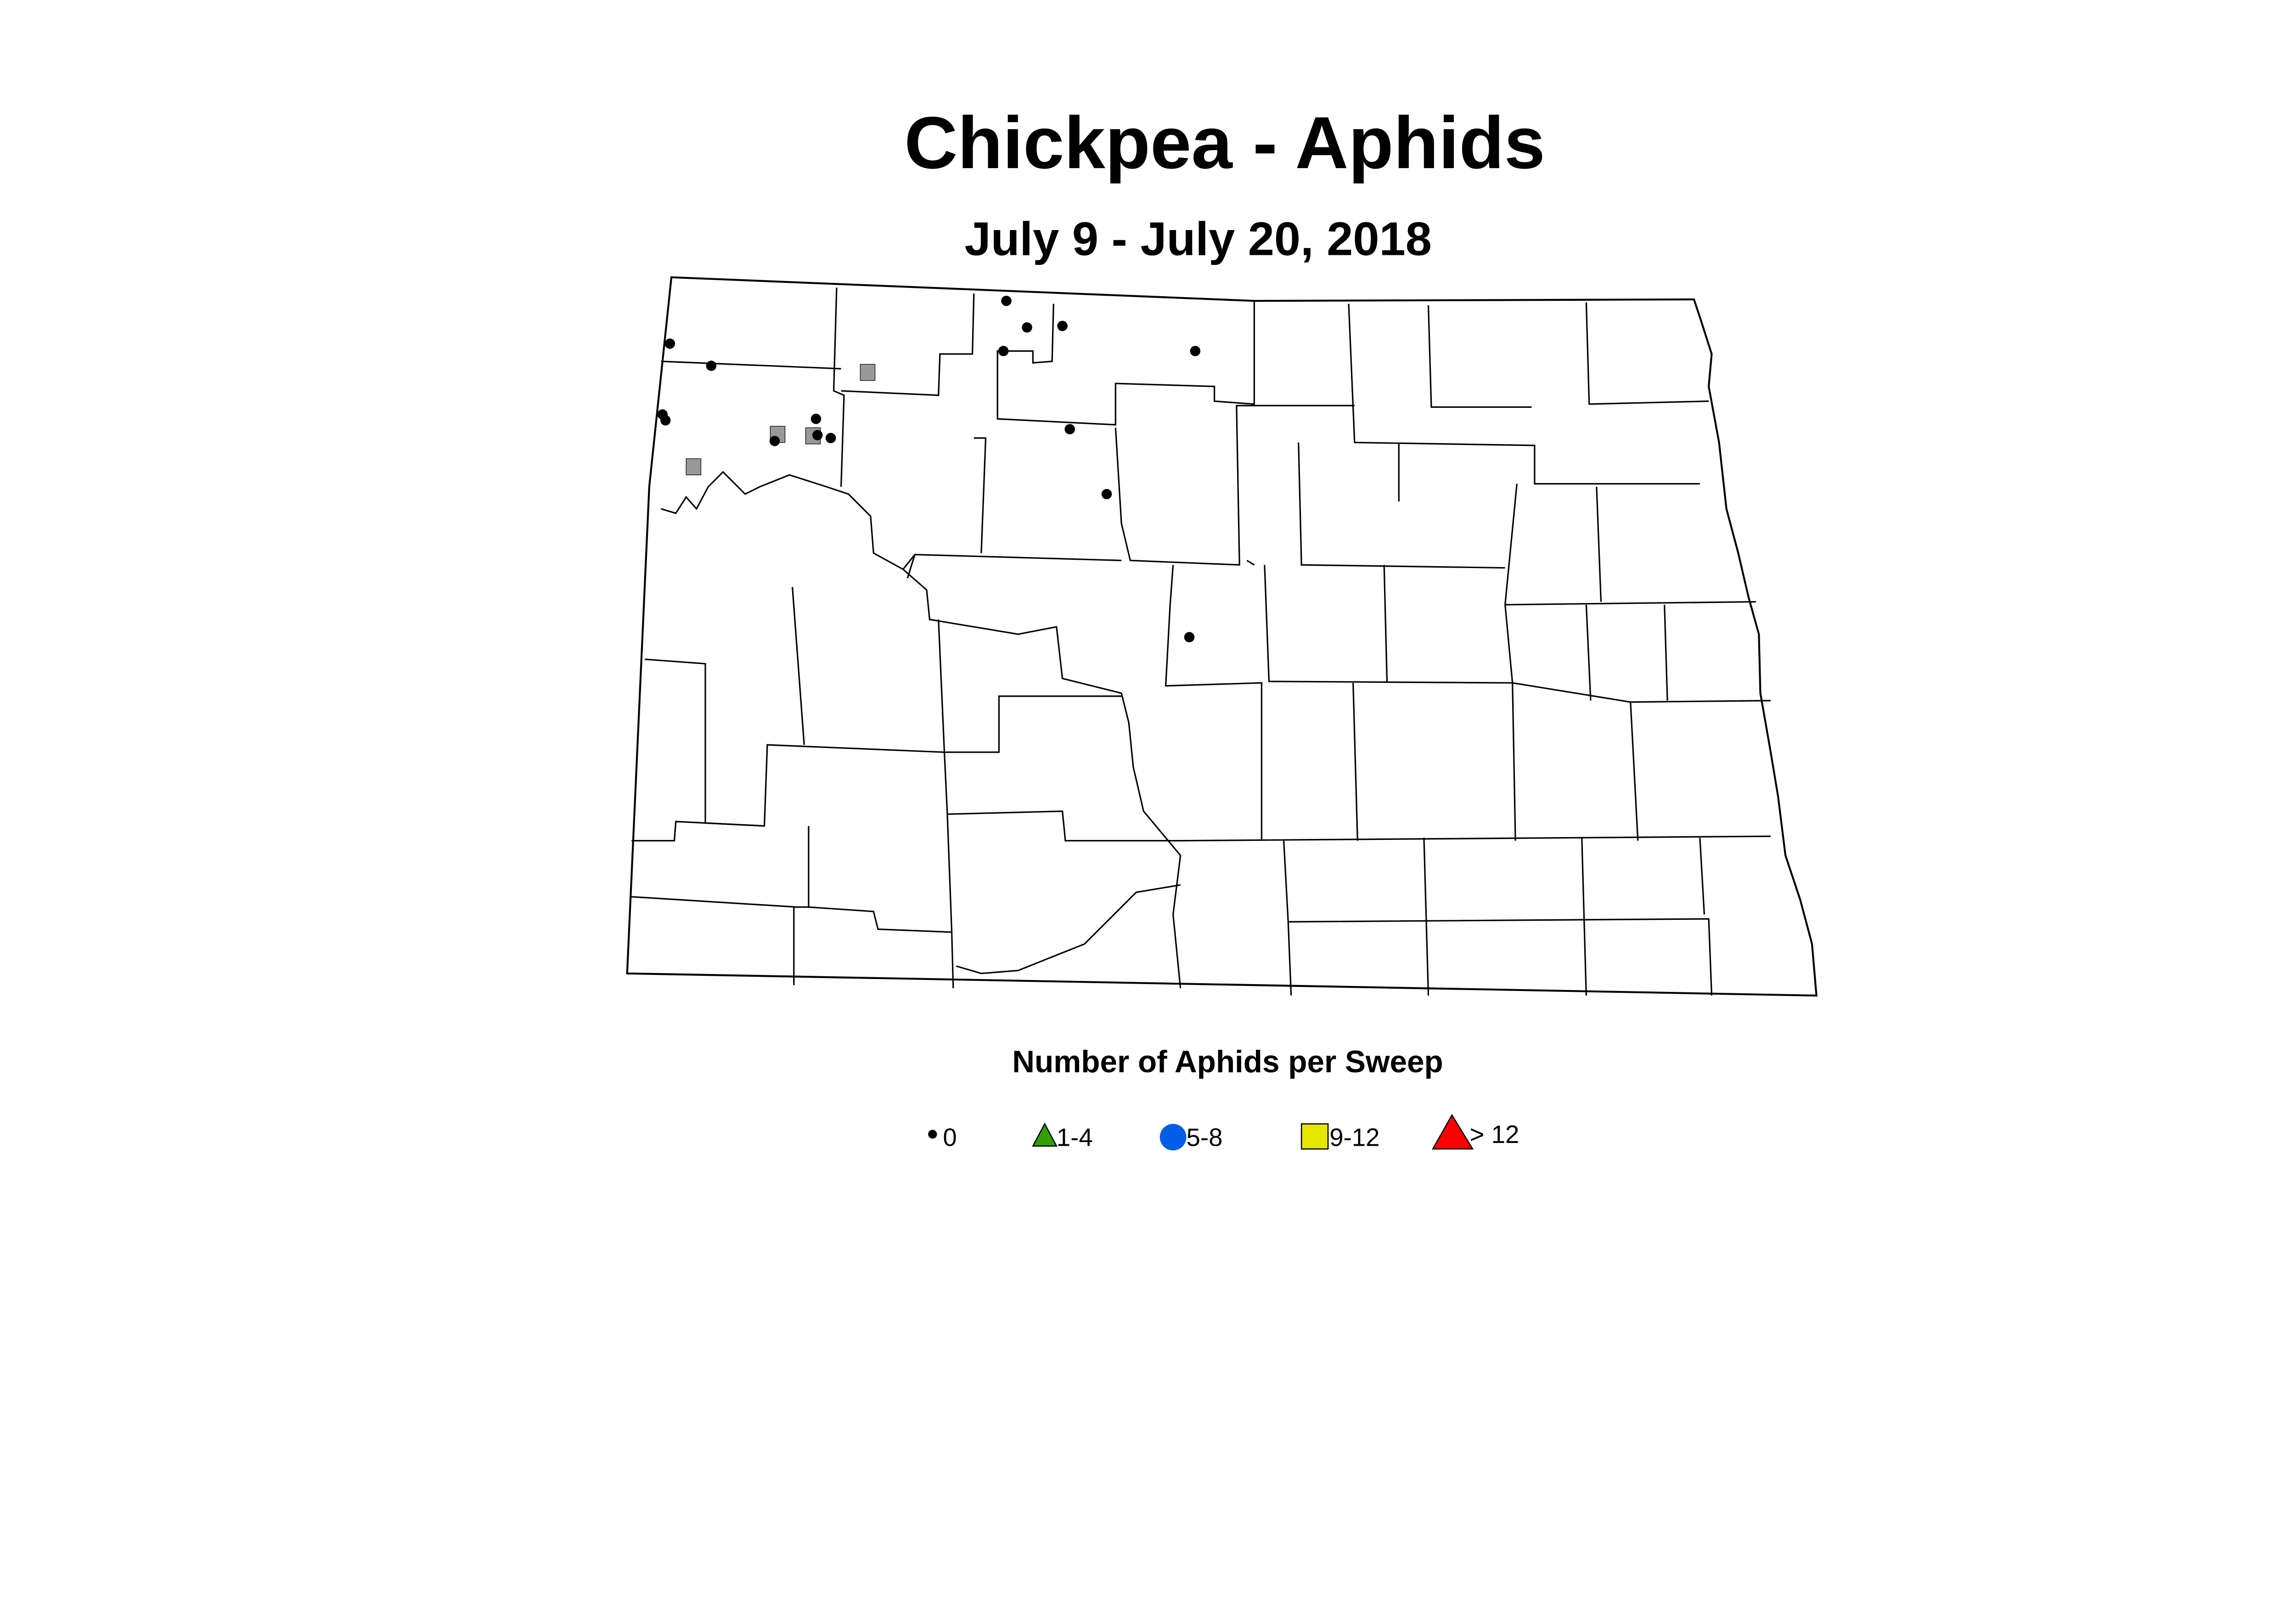 Image resolution: width=2296 pixels, height=1610 pixels. What do you see at coordinates (1314, 1136) in the screenshot?
I see `legend-yellow-square-icon` at bounding box center [1314, 1136].